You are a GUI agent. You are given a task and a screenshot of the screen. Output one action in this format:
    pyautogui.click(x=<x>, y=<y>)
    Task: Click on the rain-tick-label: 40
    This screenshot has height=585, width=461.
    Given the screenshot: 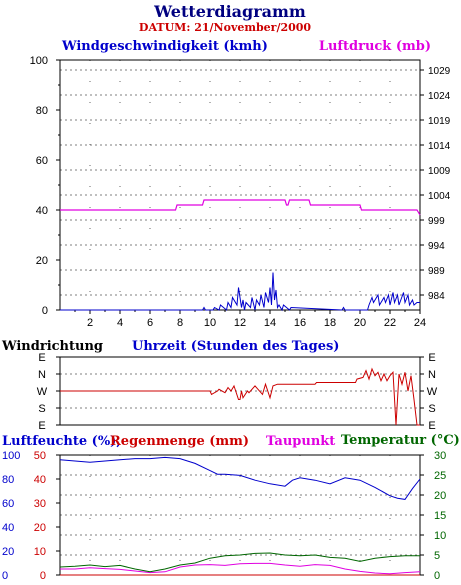 What is the action you would take?
    pyautogui.click(x=40, y=480)
    